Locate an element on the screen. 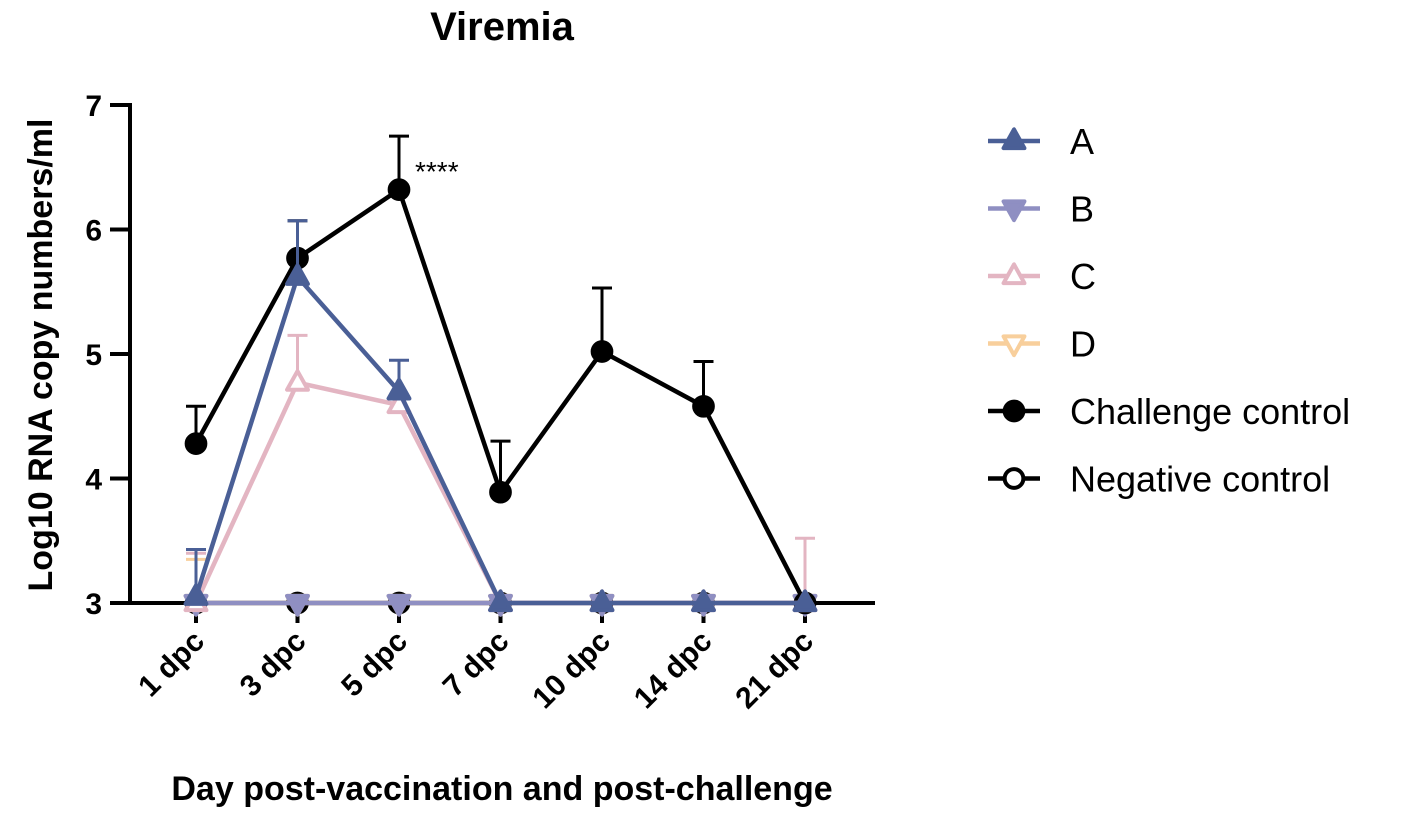 The height and width of the screenshot is (815, 1406). y-tick-label: 3 is located at coordinates (93, 604).